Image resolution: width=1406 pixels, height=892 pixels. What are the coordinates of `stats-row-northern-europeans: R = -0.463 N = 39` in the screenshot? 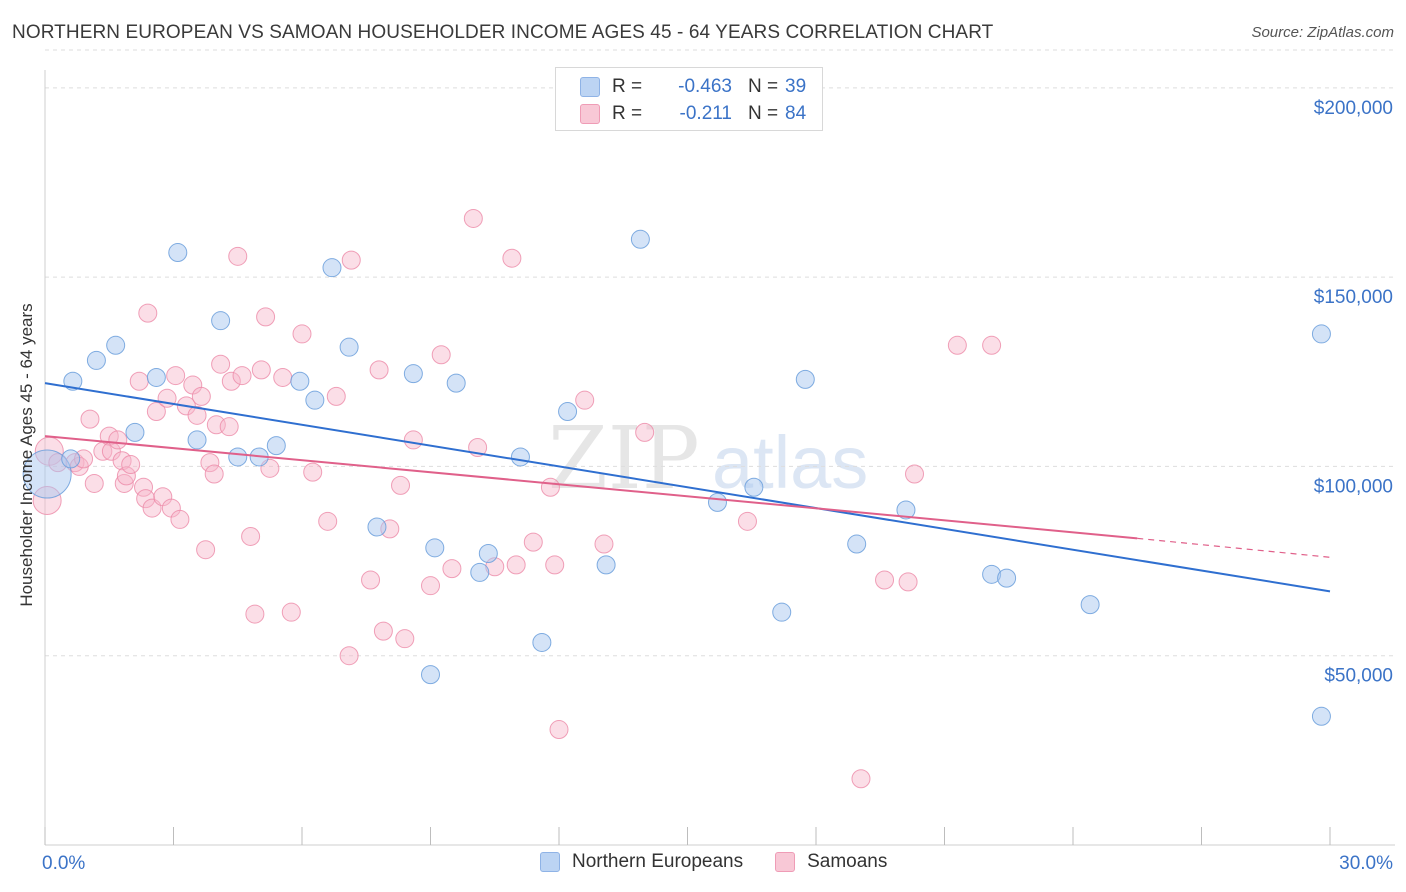 It's located at (693, 87).